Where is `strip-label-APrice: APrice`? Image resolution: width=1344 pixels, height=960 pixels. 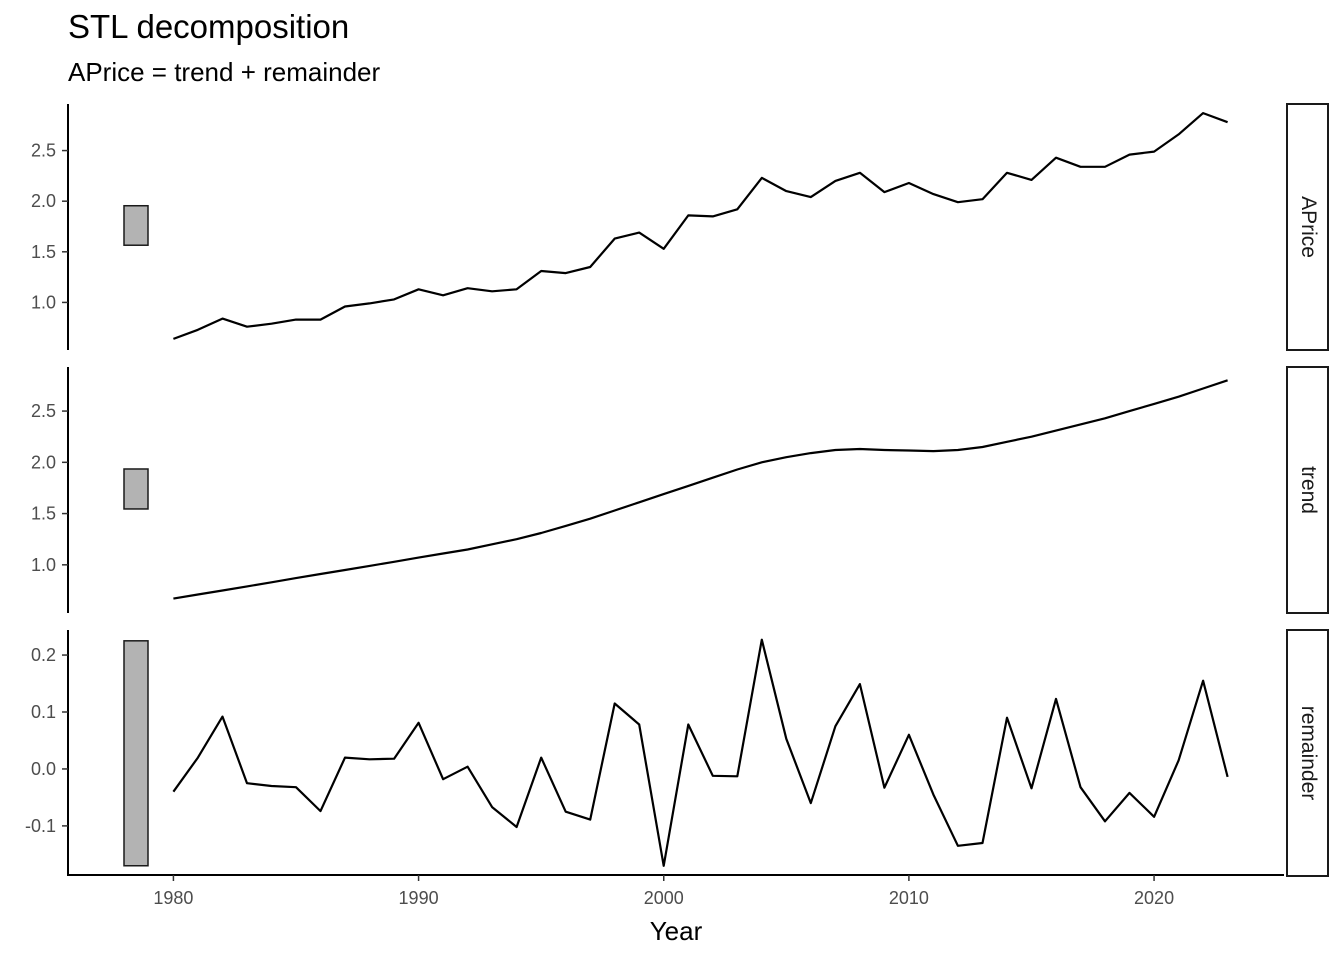
strip-label-APrice: APrice is located at coordinates (1308, 227).